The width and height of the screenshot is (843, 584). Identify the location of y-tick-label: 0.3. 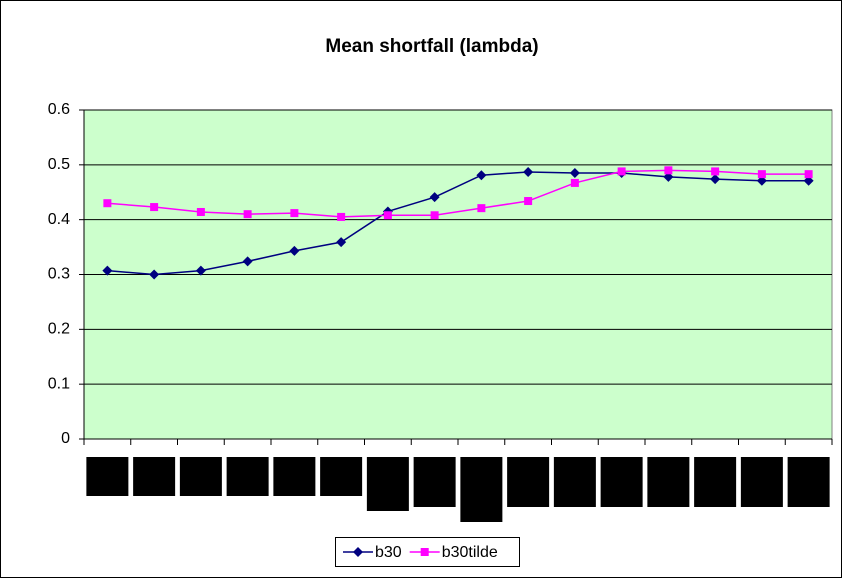
(59, 274).